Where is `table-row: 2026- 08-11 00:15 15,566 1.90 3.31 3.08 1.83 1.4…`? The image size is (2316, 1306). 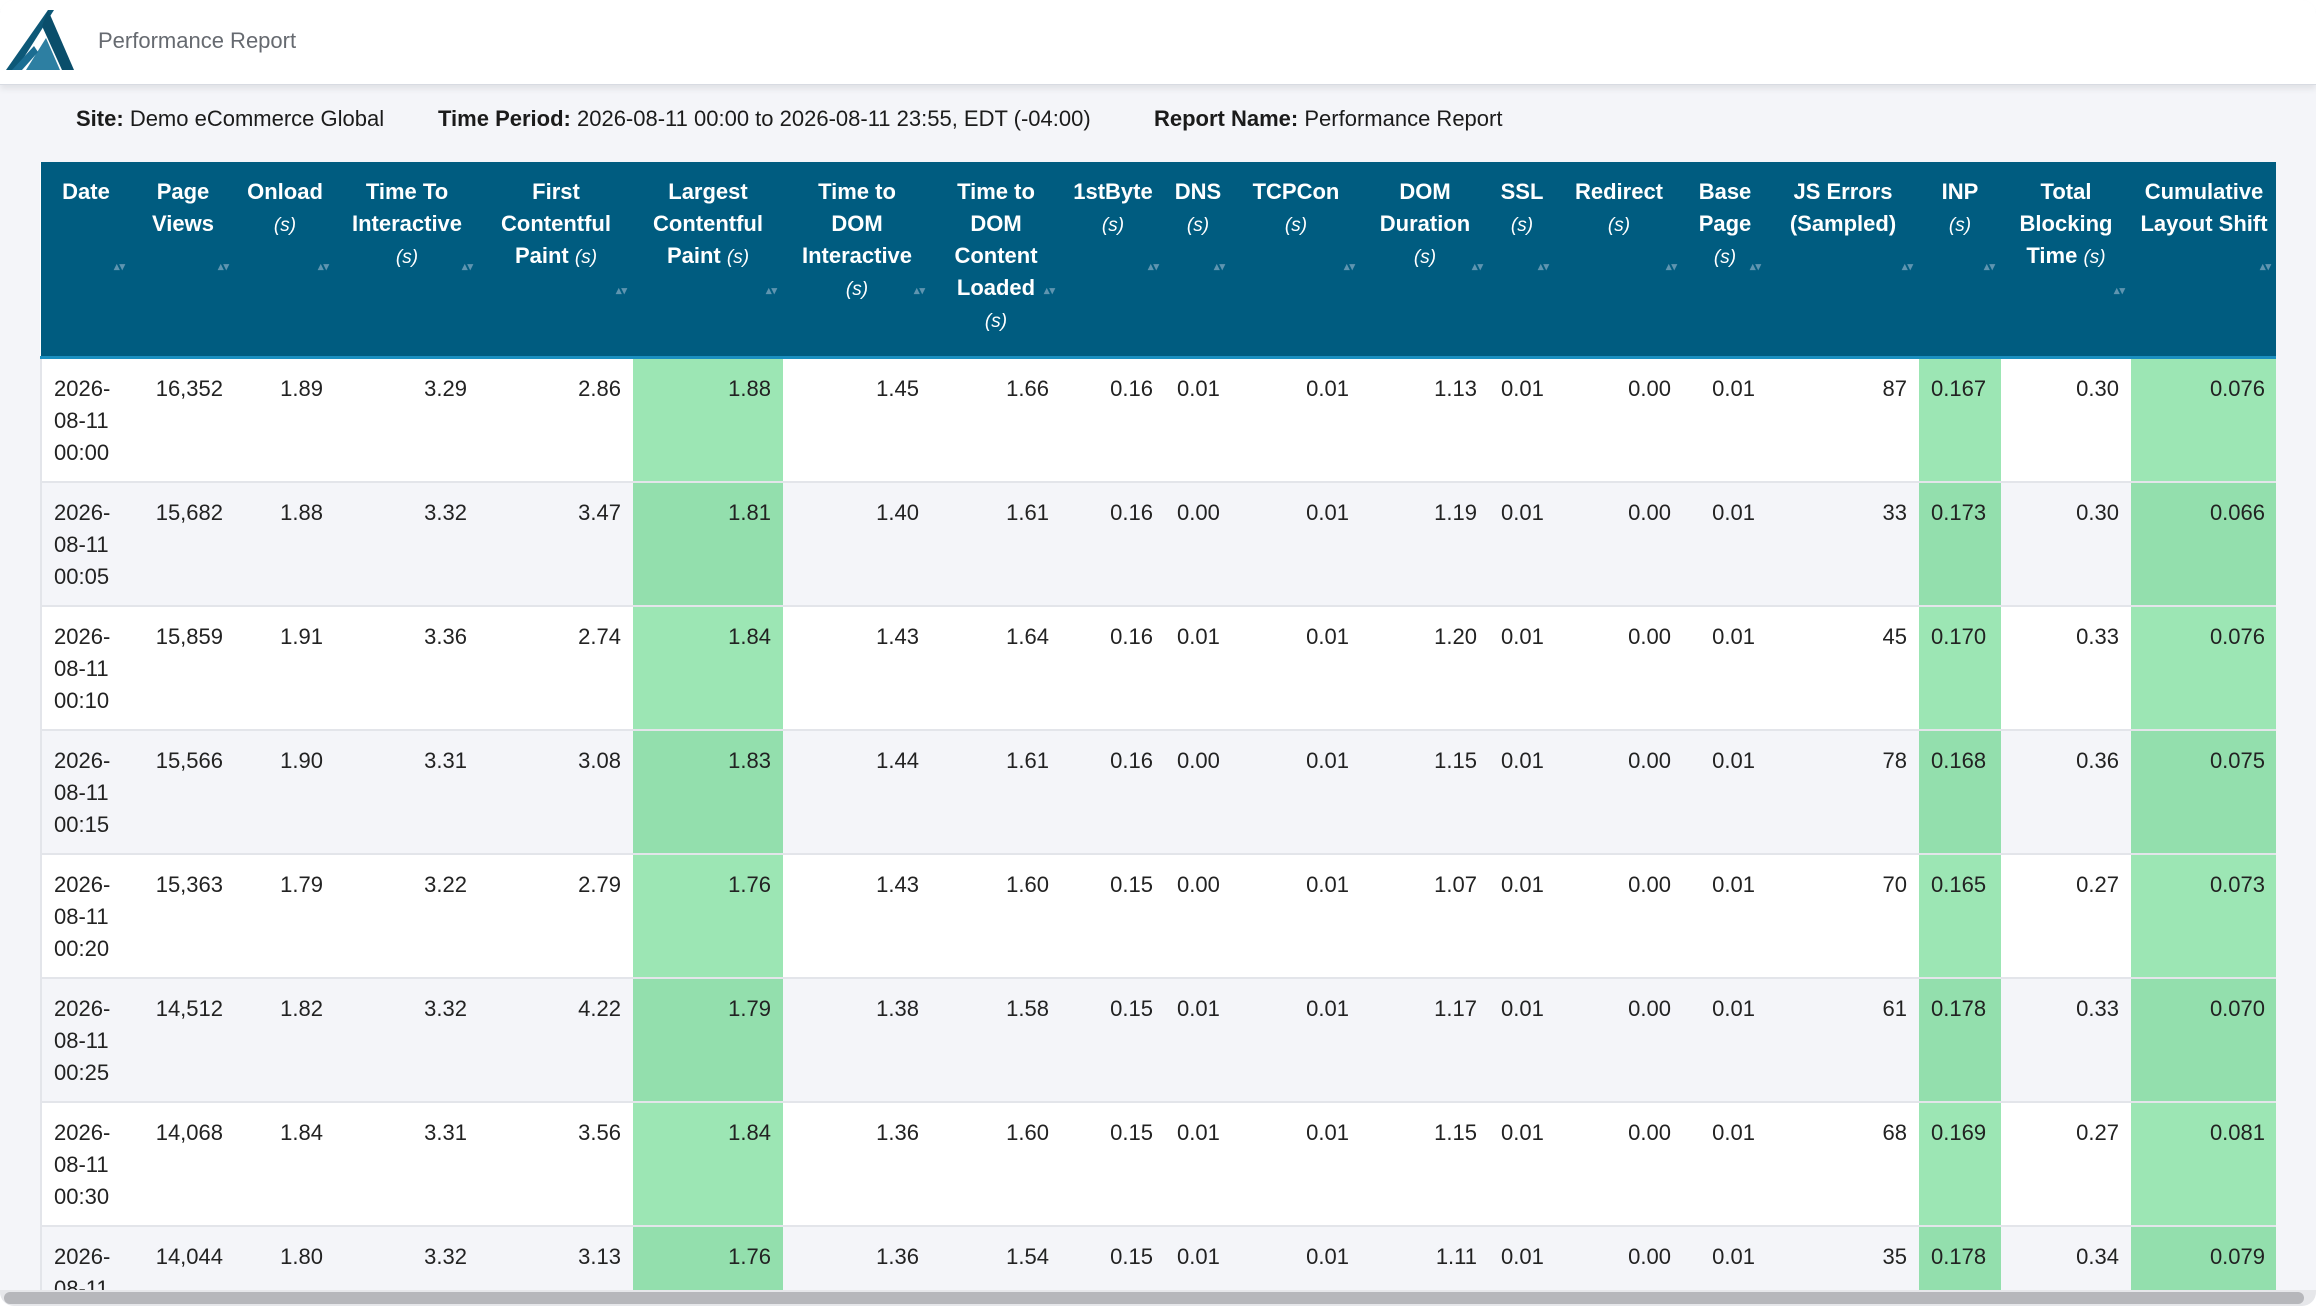
table-row: 2026- 08-11 00:15 15,566 1.90 3.31 3.08 1.83 1.4… is located at coordinates (1158, 792).